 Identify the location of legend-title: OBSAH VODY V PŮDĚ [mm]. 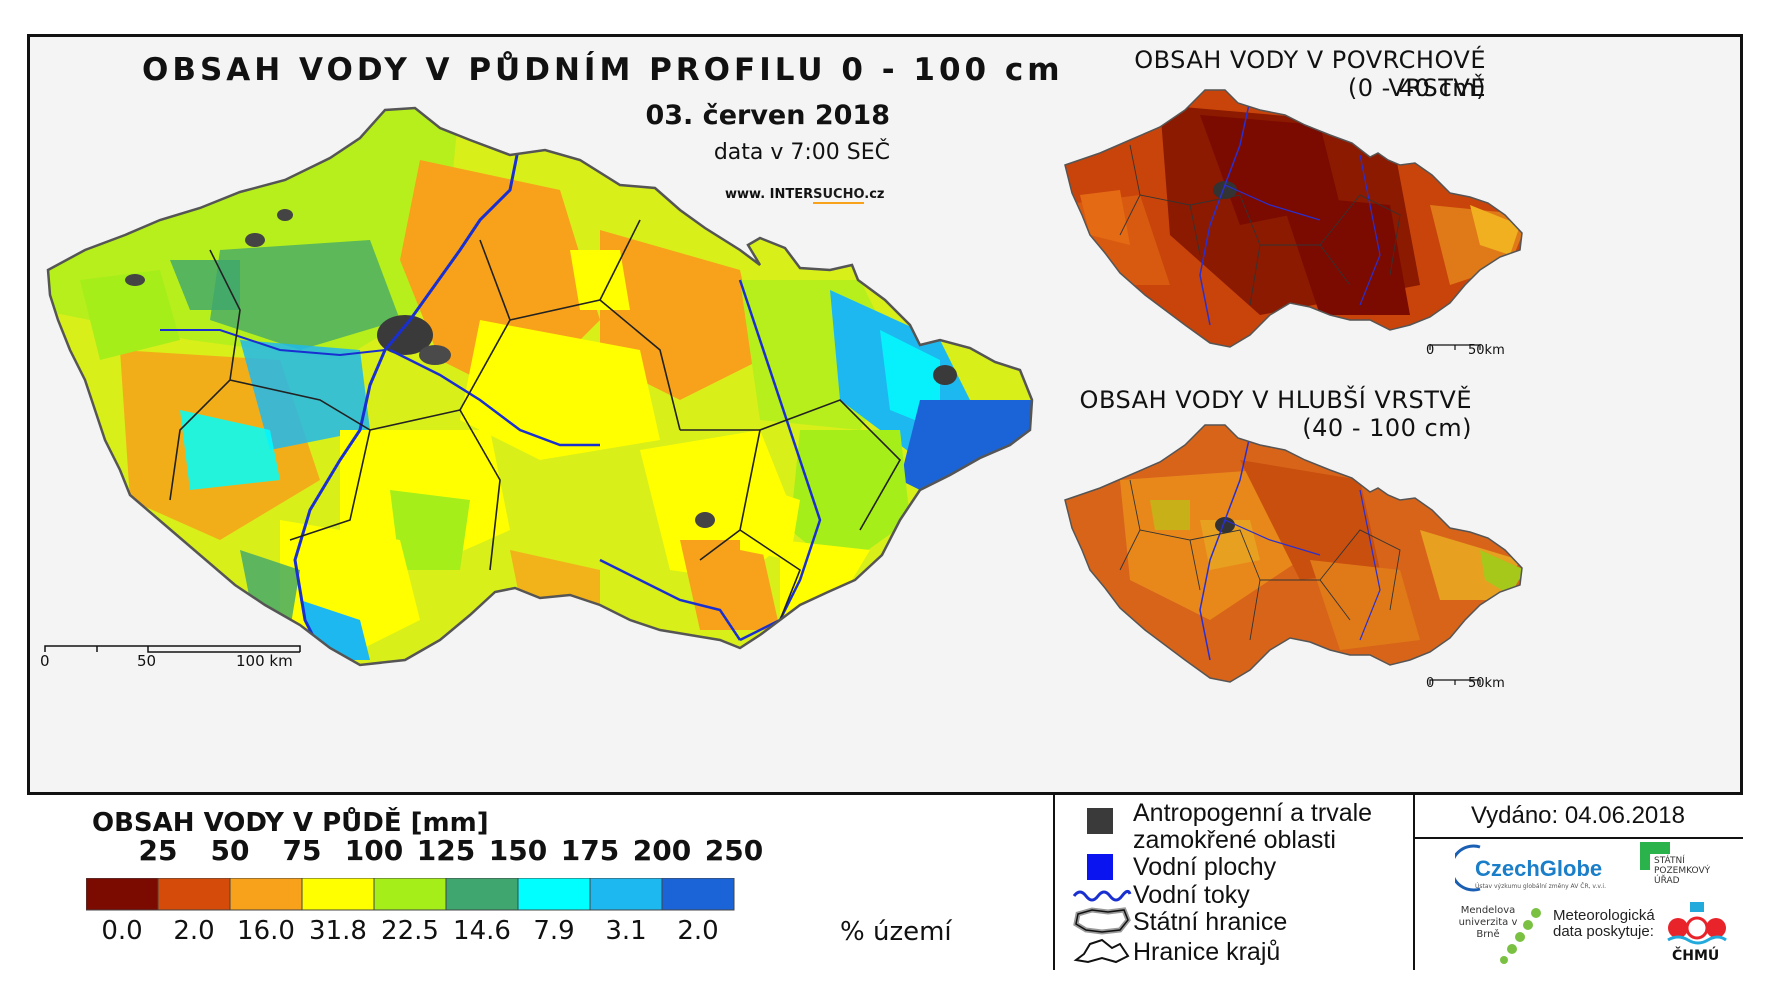
(290, 823).